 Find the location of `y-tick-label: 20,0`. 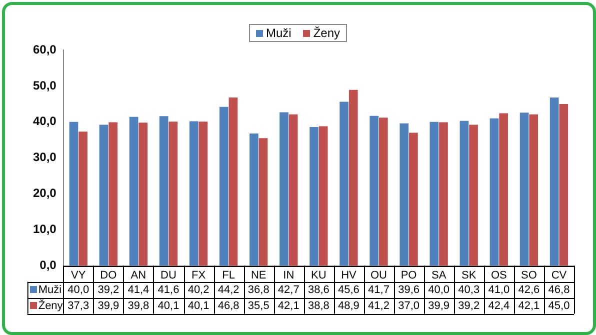

y-tick-label: 20,0 is located at coordinates (44, 193).